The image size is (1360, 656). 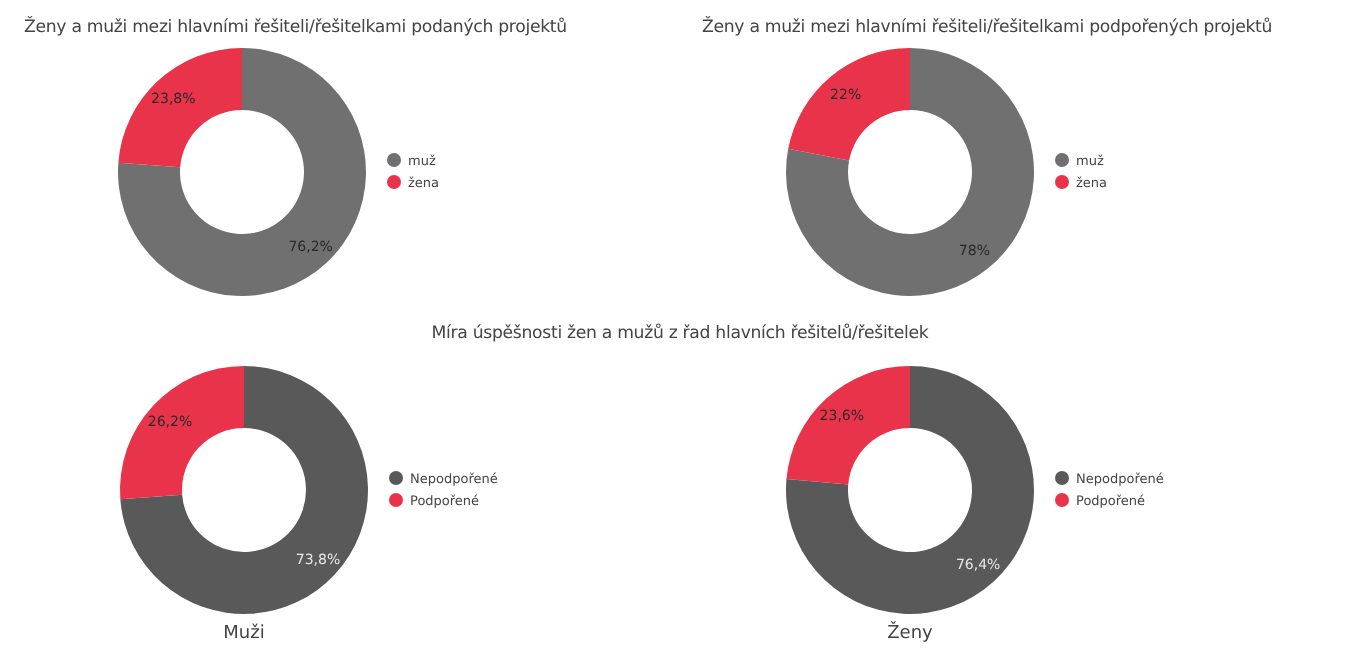 I want to click on chart-title: Ženy a muži mezi hlavními řešiteli/řešitelkami podpořených projektů, so click(x=987, y=27).